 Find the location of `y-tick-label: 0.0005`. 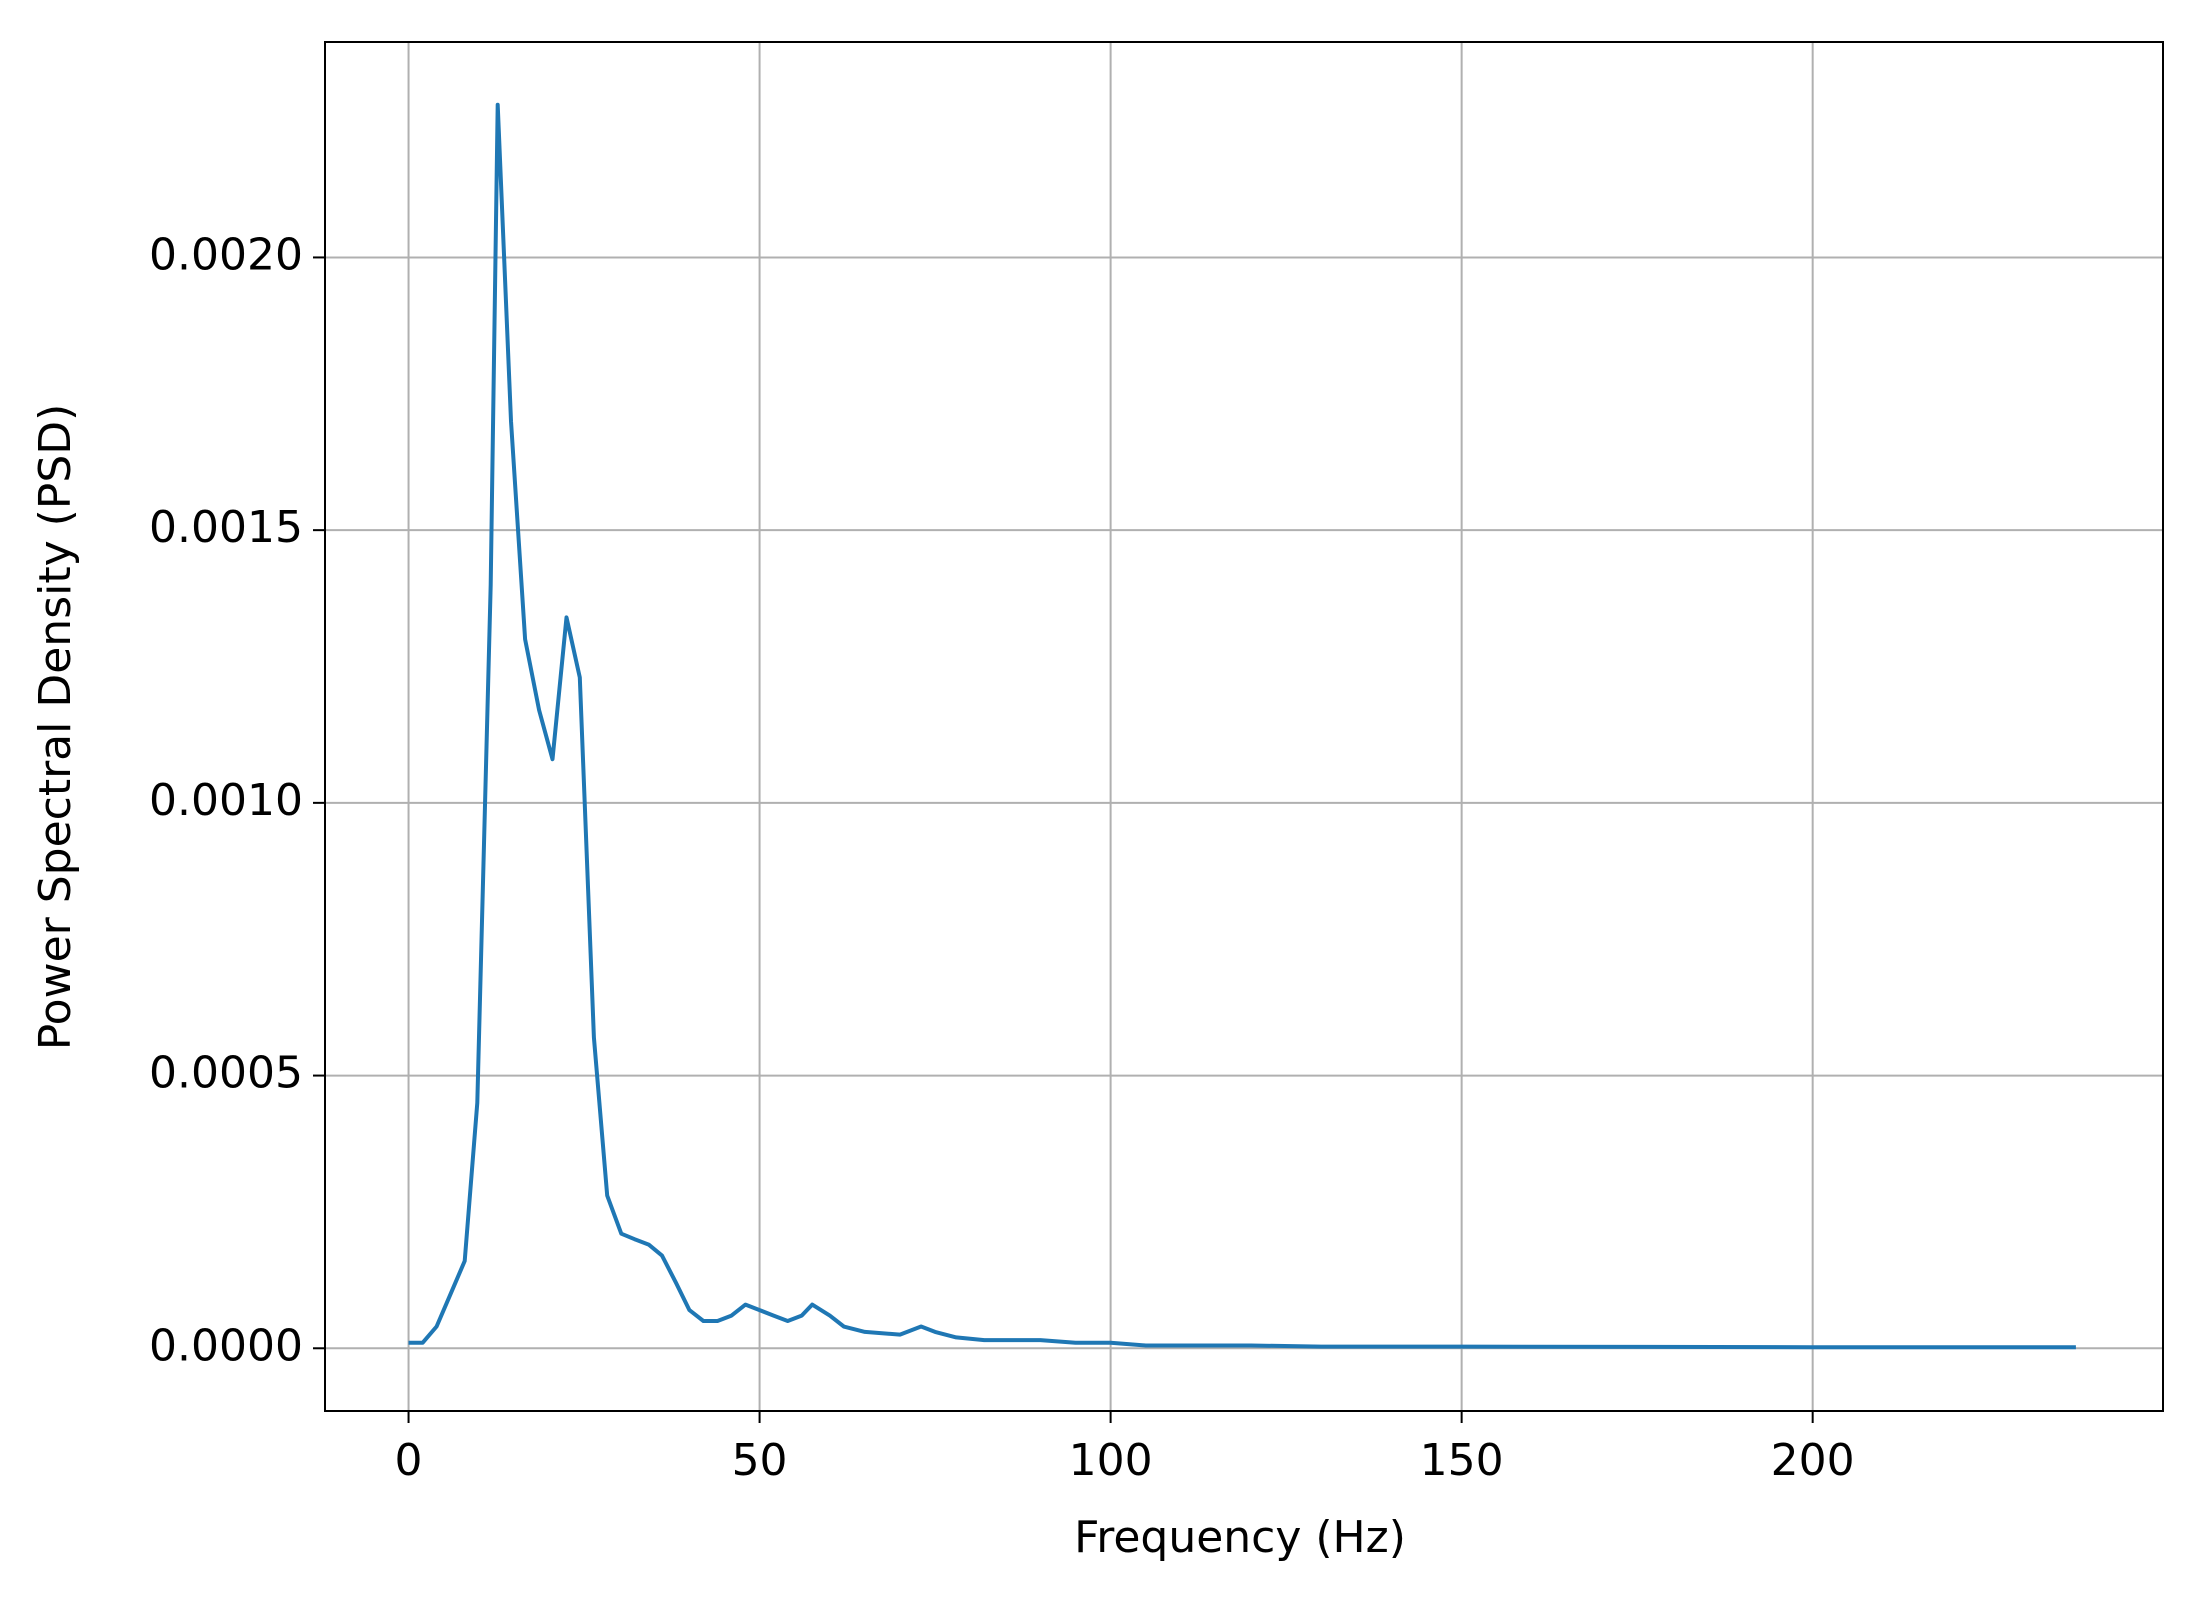

y-tick-label: 0.0005 is located at coordinates (226, 1073).